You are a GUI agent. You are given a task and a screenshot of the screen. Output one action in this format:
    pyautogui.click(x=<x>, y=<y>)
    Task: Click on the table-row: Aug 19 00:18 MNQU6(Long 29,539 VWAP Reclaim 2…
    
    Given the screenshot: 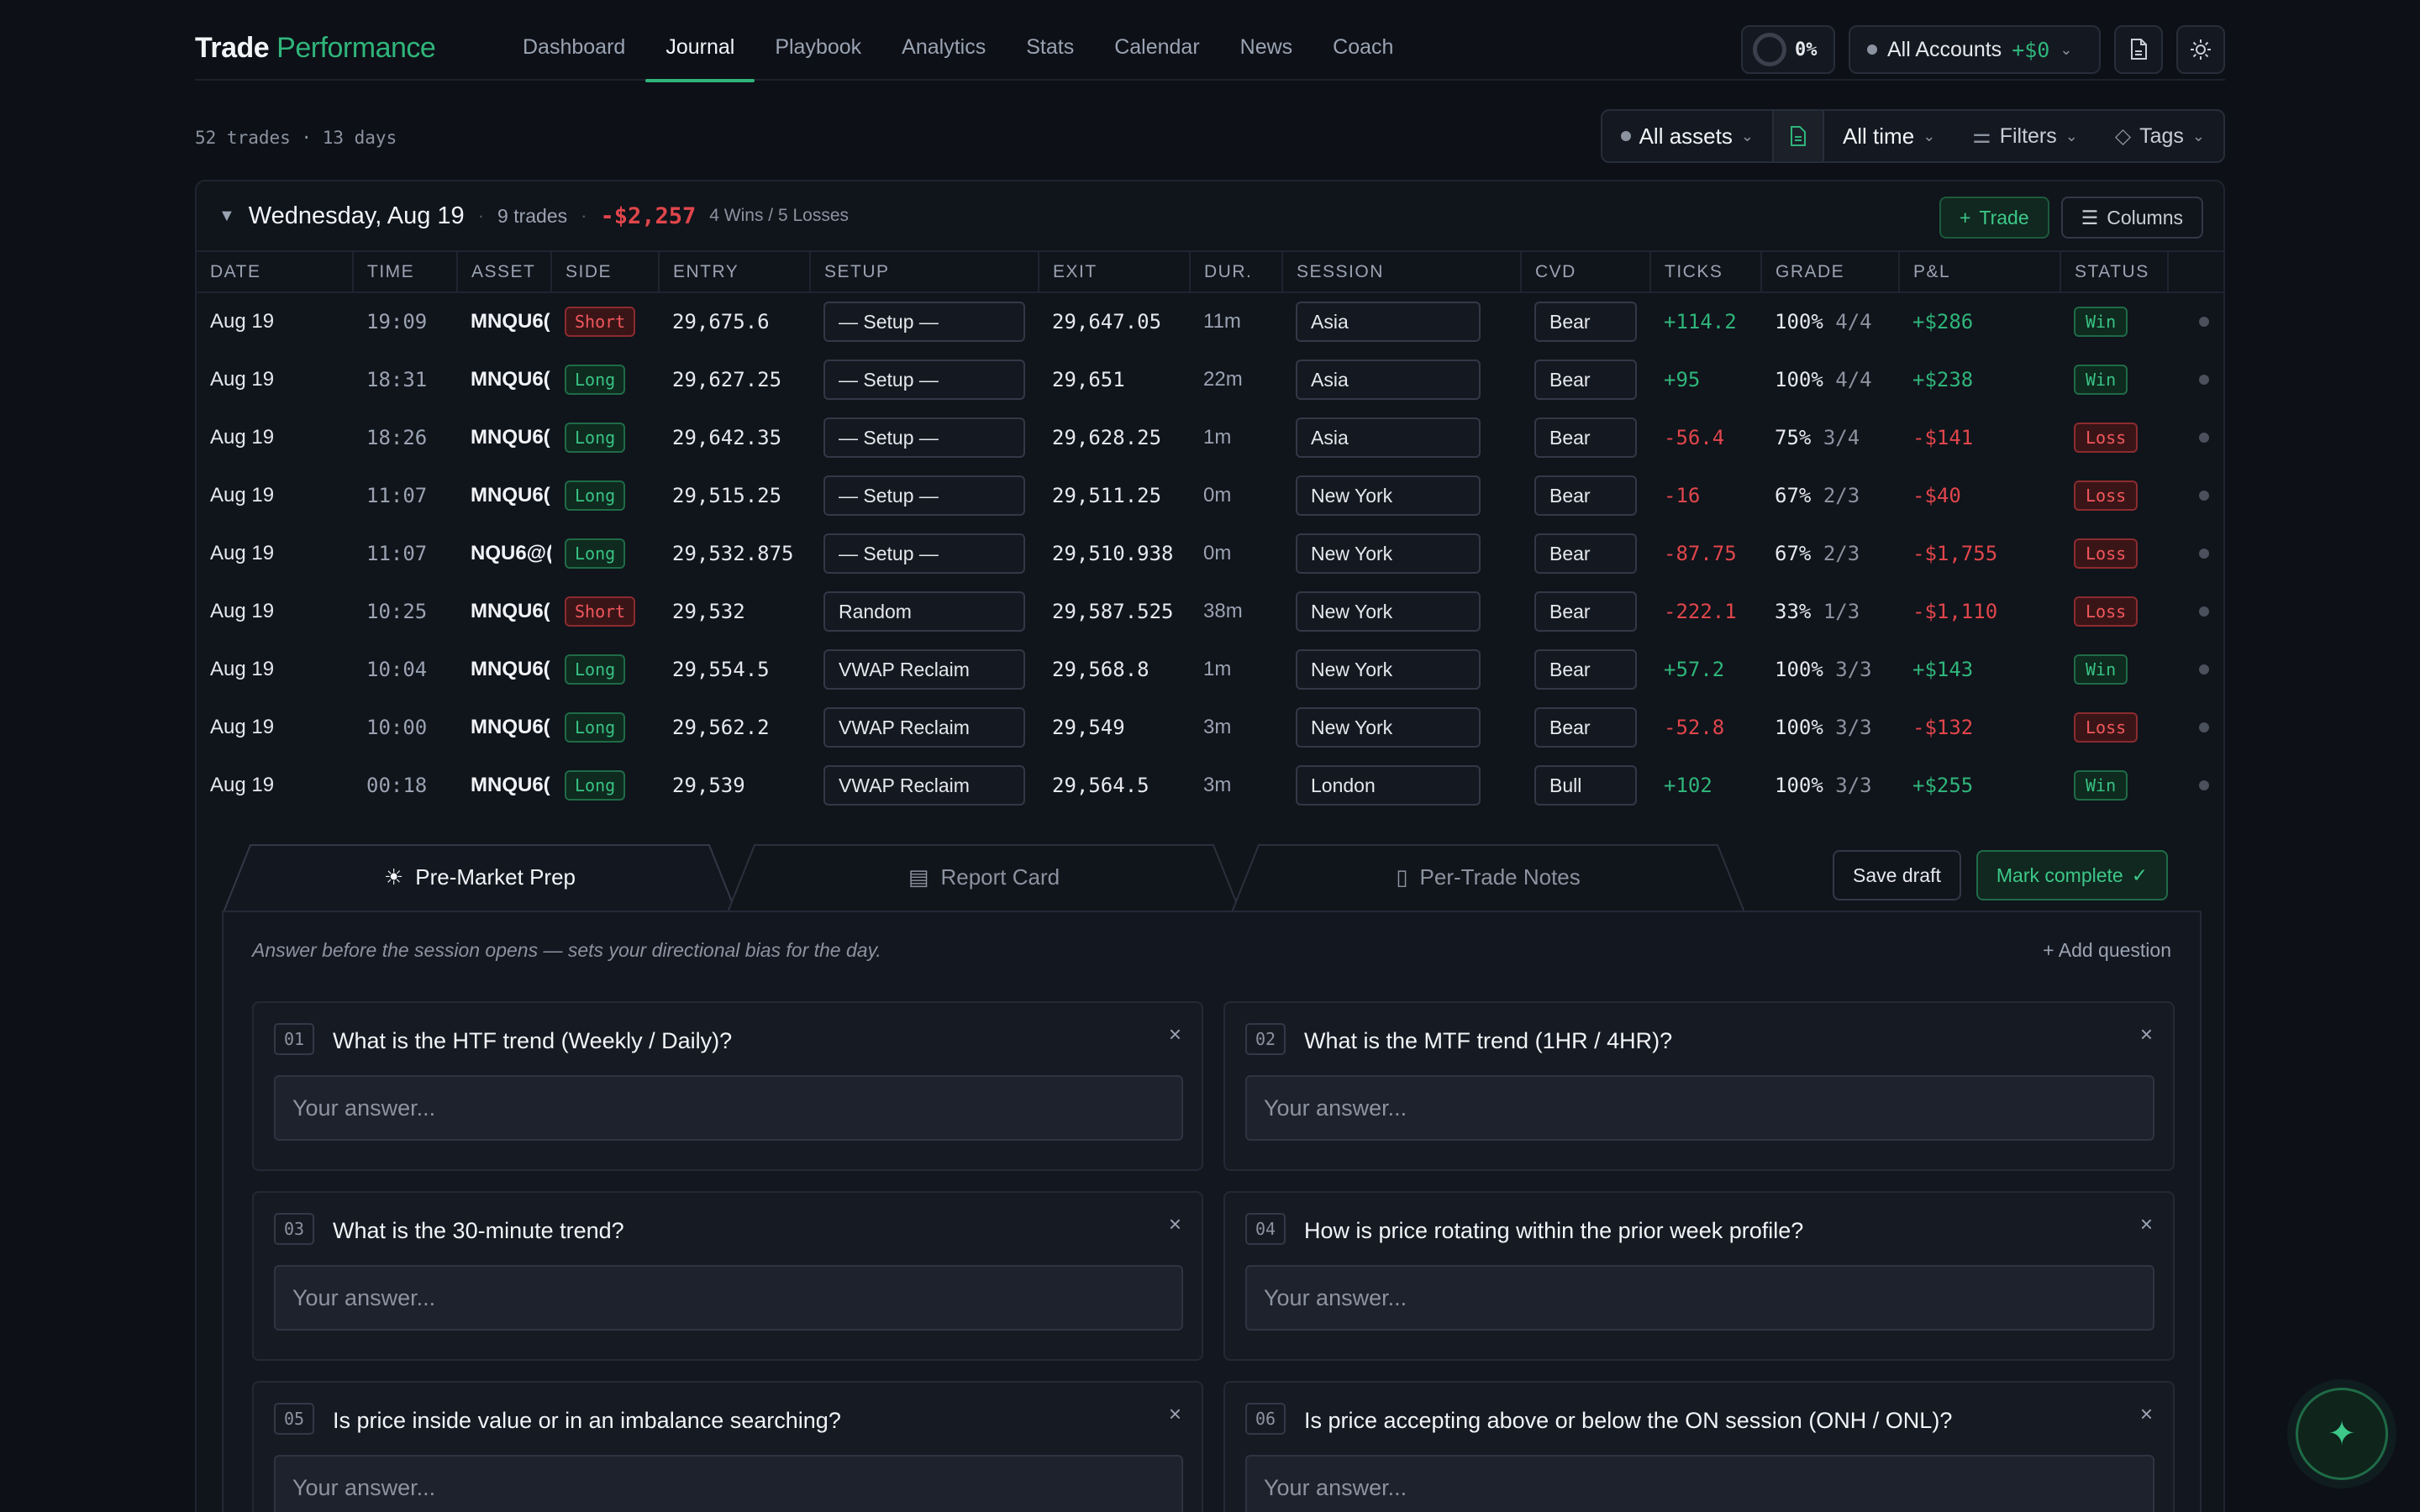 What is the action you would take?
    pyautogui.click(x=1210, y=785)
    